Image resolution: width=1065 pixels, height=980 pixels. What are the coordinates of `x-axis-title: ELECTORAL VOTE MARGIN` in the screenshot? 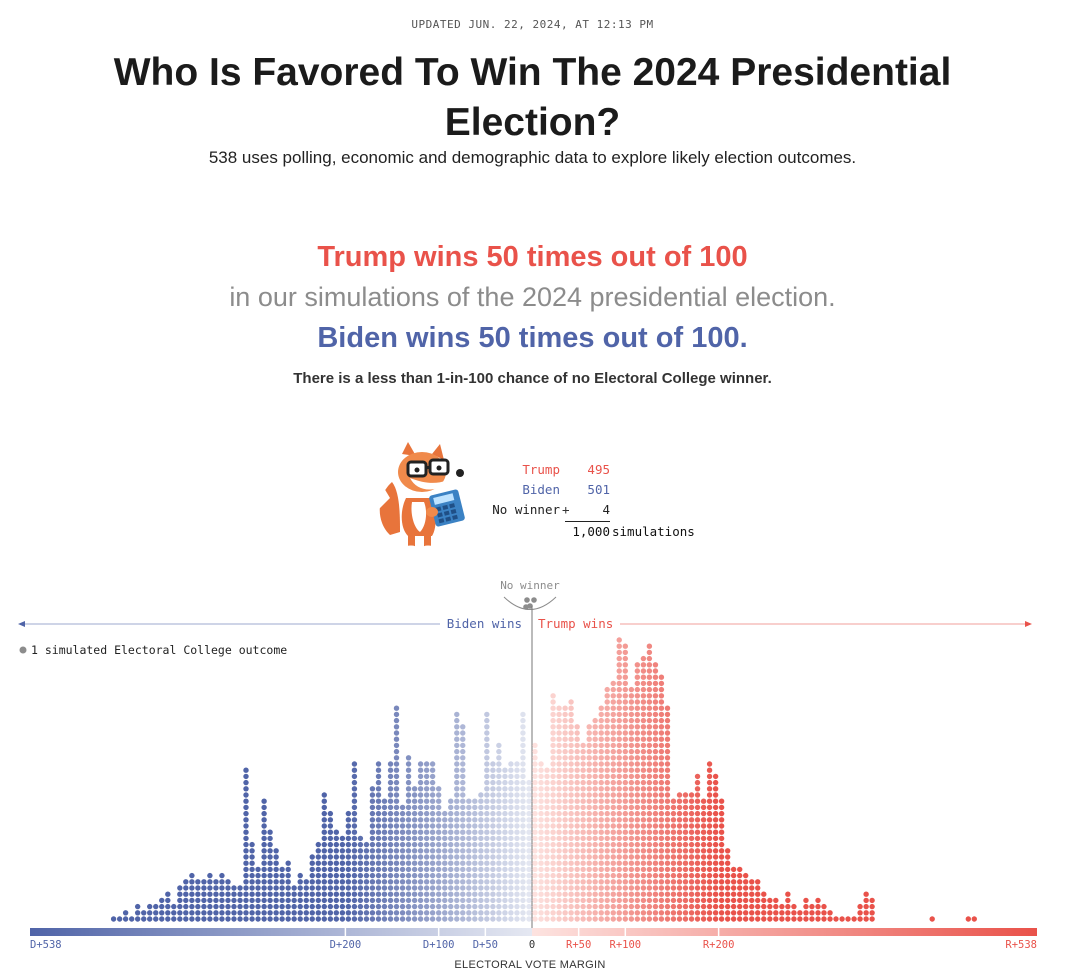 It's located at (530, 965).